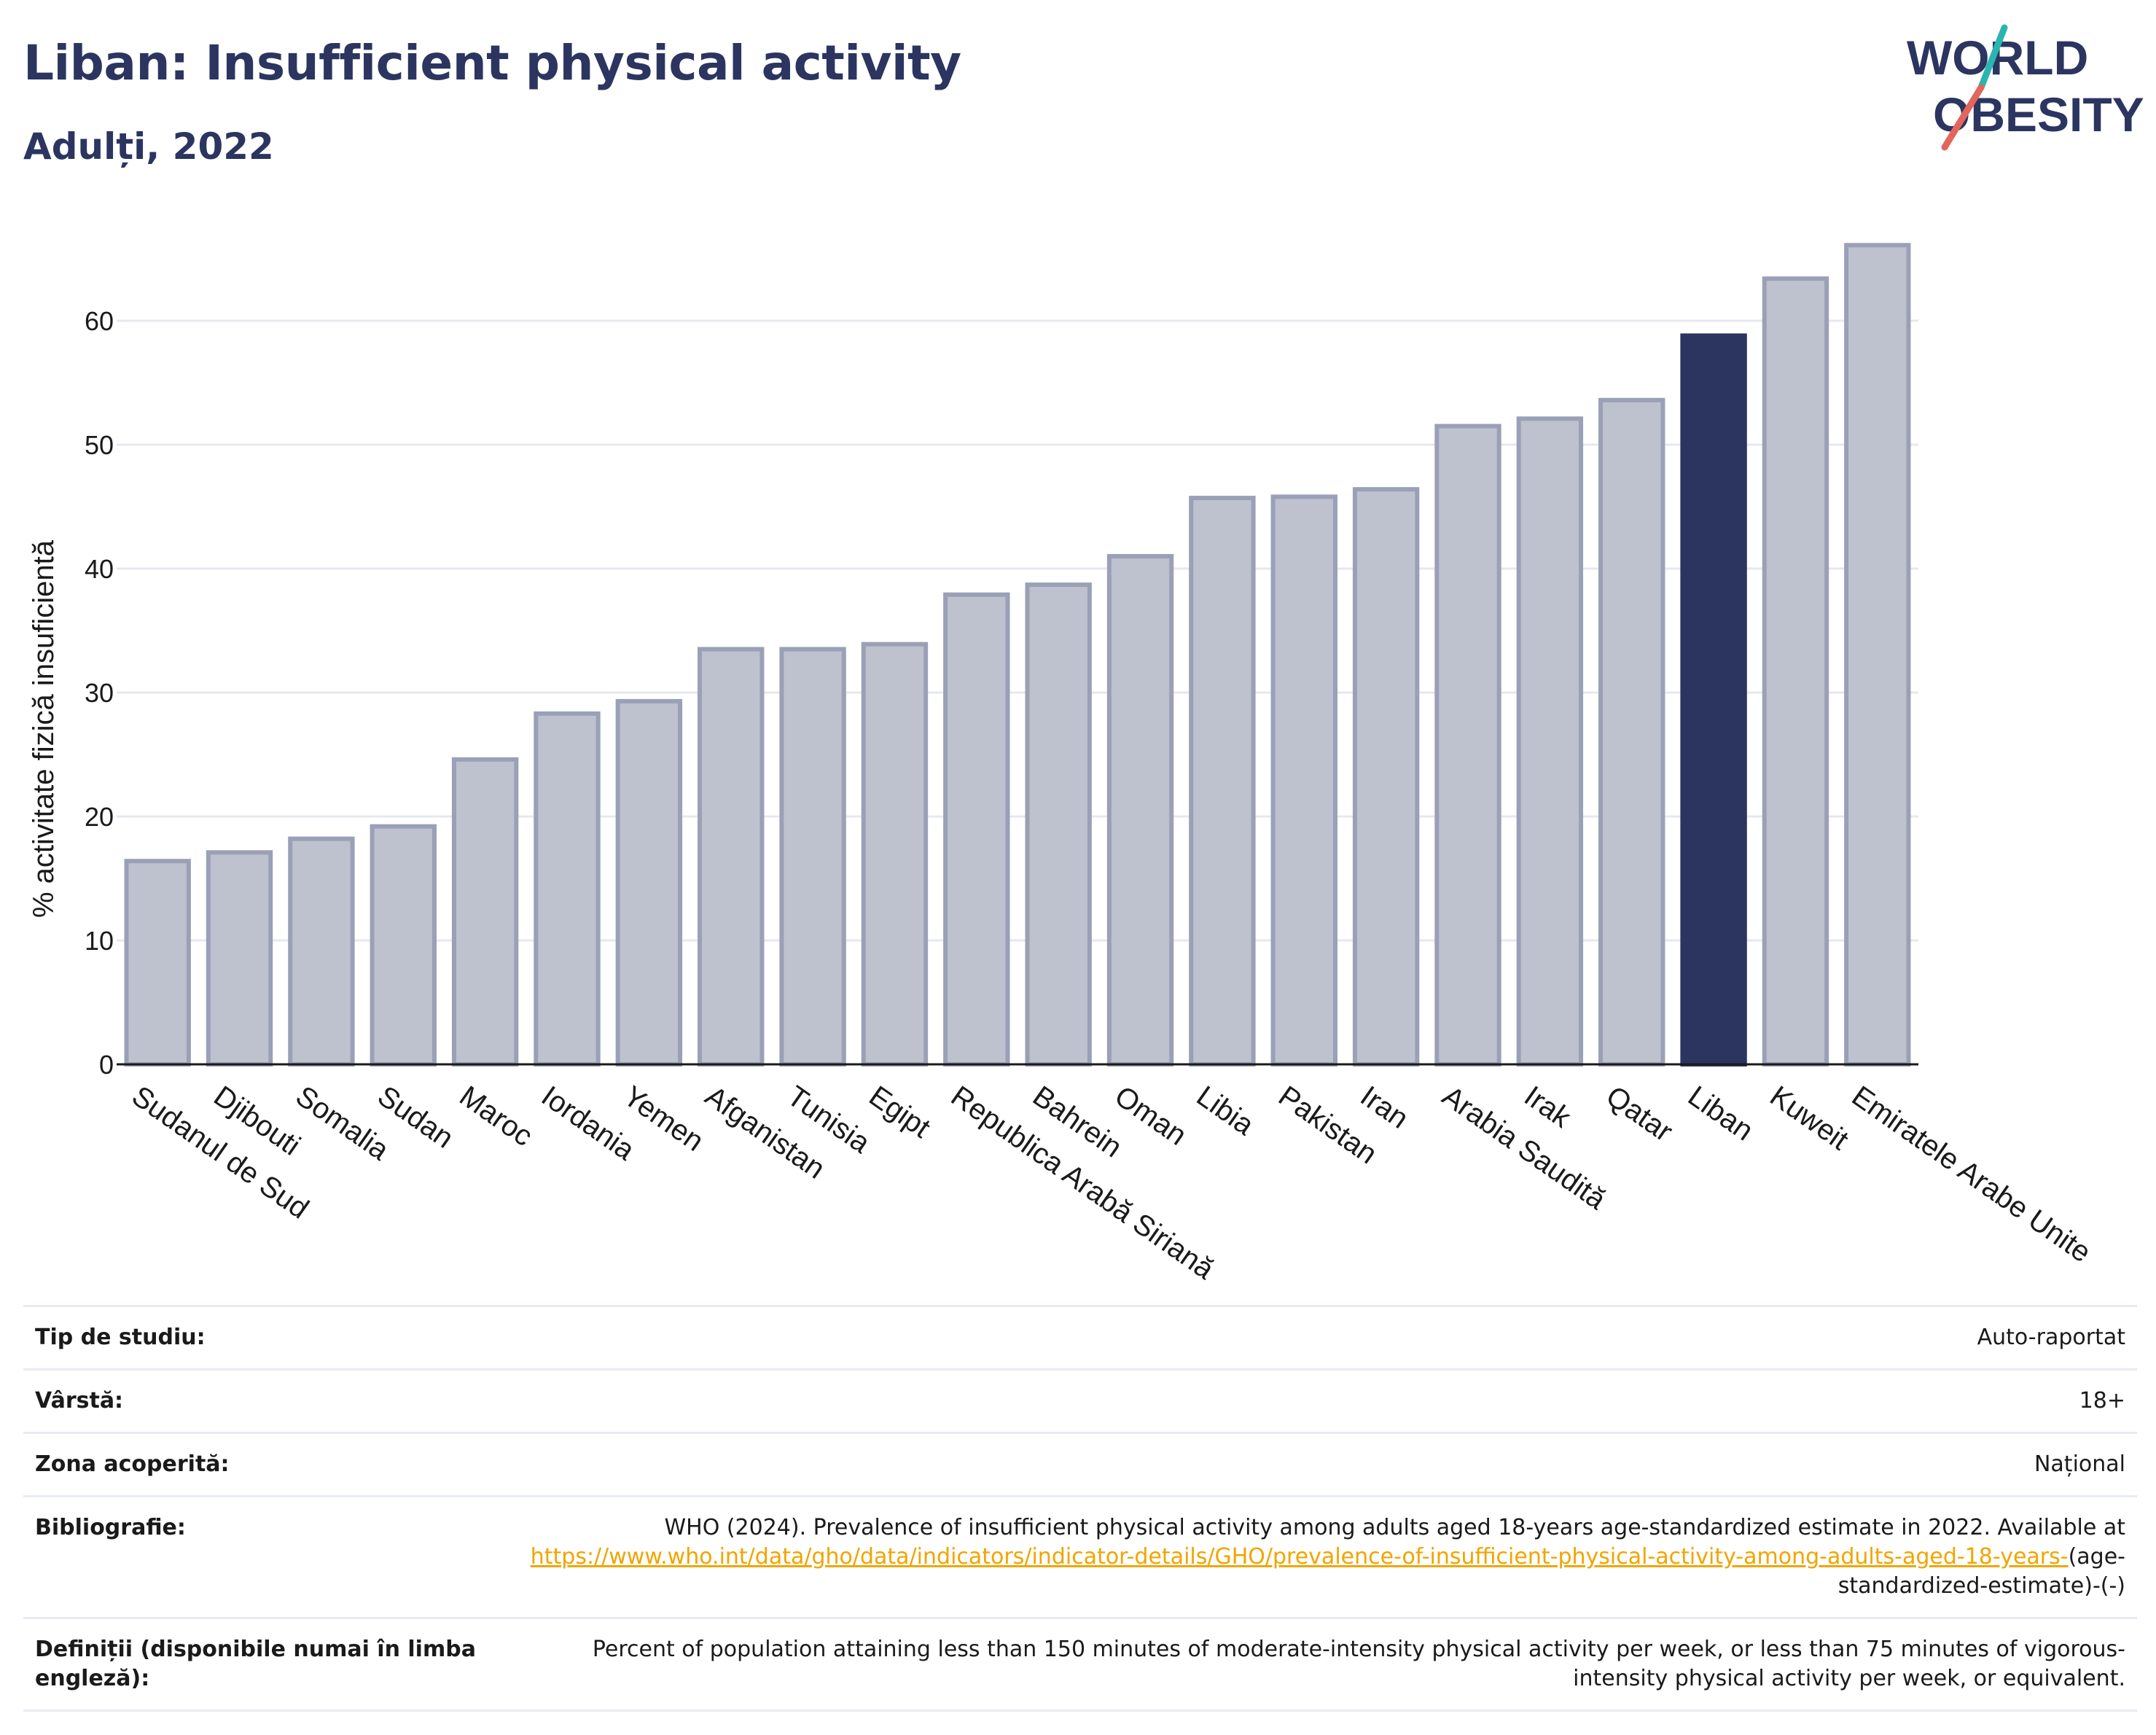  I want to click on x-tick-label: Qatar, so click(1640, 1113).